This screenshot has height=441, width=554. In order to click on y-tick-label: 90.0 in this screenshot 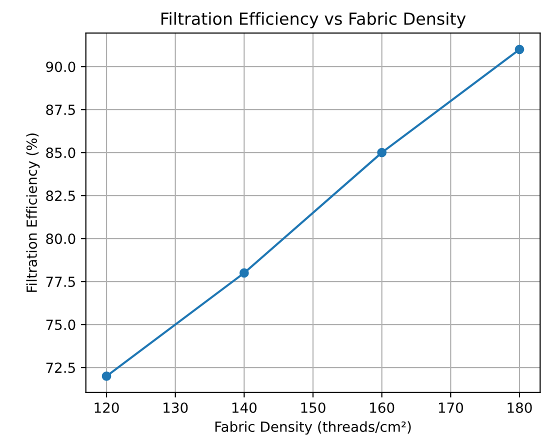, I will do `click(61, 67)`.